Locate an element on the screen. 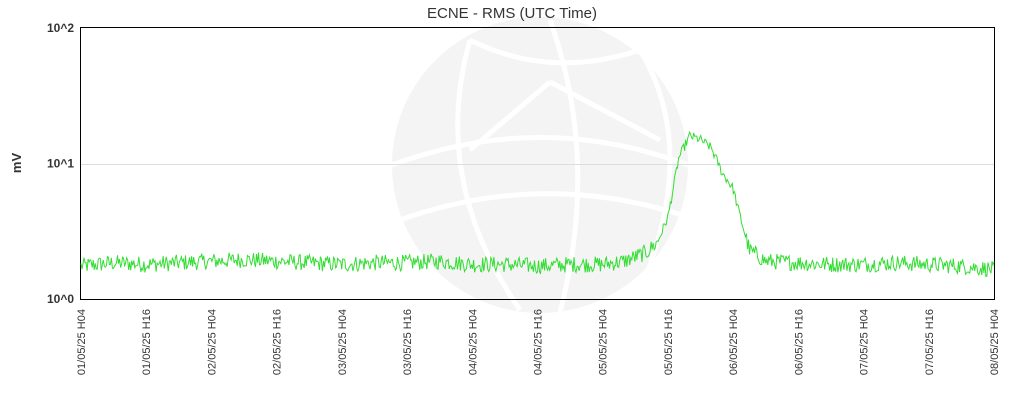  y-tick-label: 10^0 is located at coordinates (60, 299).